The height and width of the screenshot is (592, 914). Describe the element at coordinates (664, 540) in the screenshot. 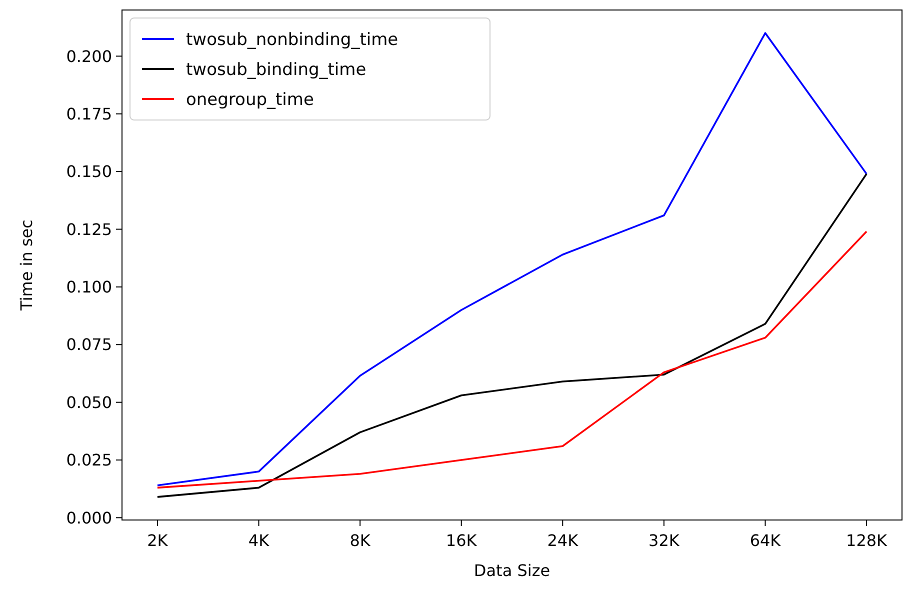

I see `x-tick-label: 32K` at that location.